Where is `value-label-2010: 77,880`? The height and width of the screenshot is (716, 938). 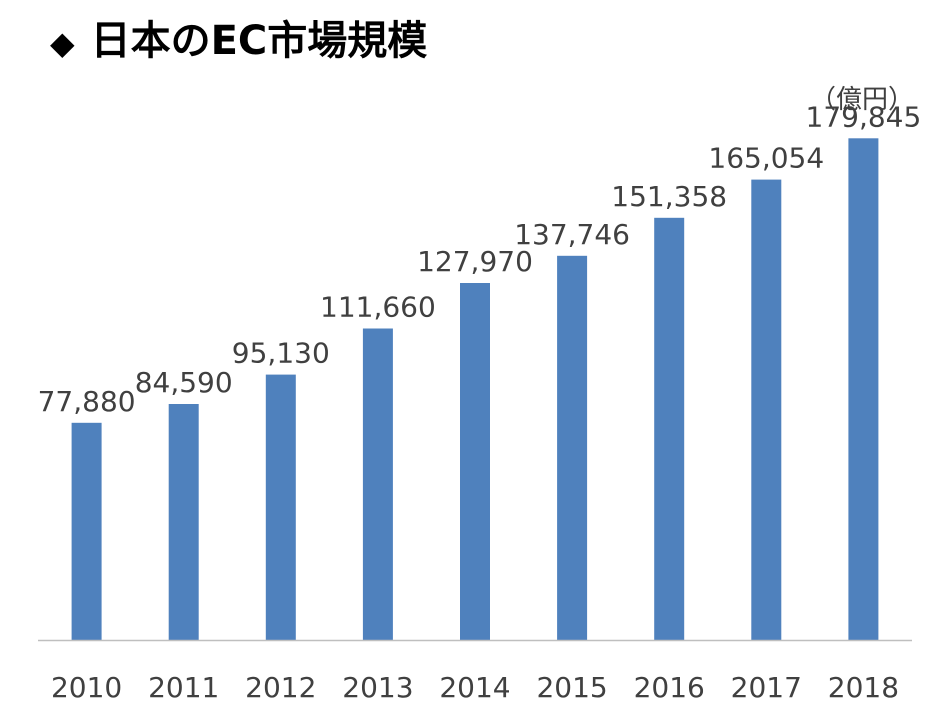
value-label-2010: 77,880 is located at coordinates (87, 401).